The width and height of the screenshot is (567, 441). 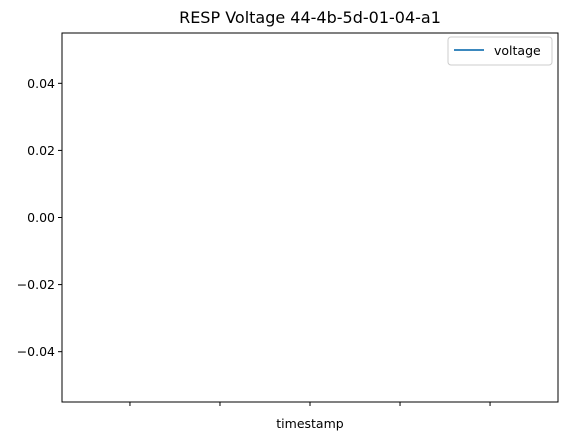 I want to click on chart-title: RESP Voltage 44-4b-5d-01-04-a1, so click(x=310, y=17).